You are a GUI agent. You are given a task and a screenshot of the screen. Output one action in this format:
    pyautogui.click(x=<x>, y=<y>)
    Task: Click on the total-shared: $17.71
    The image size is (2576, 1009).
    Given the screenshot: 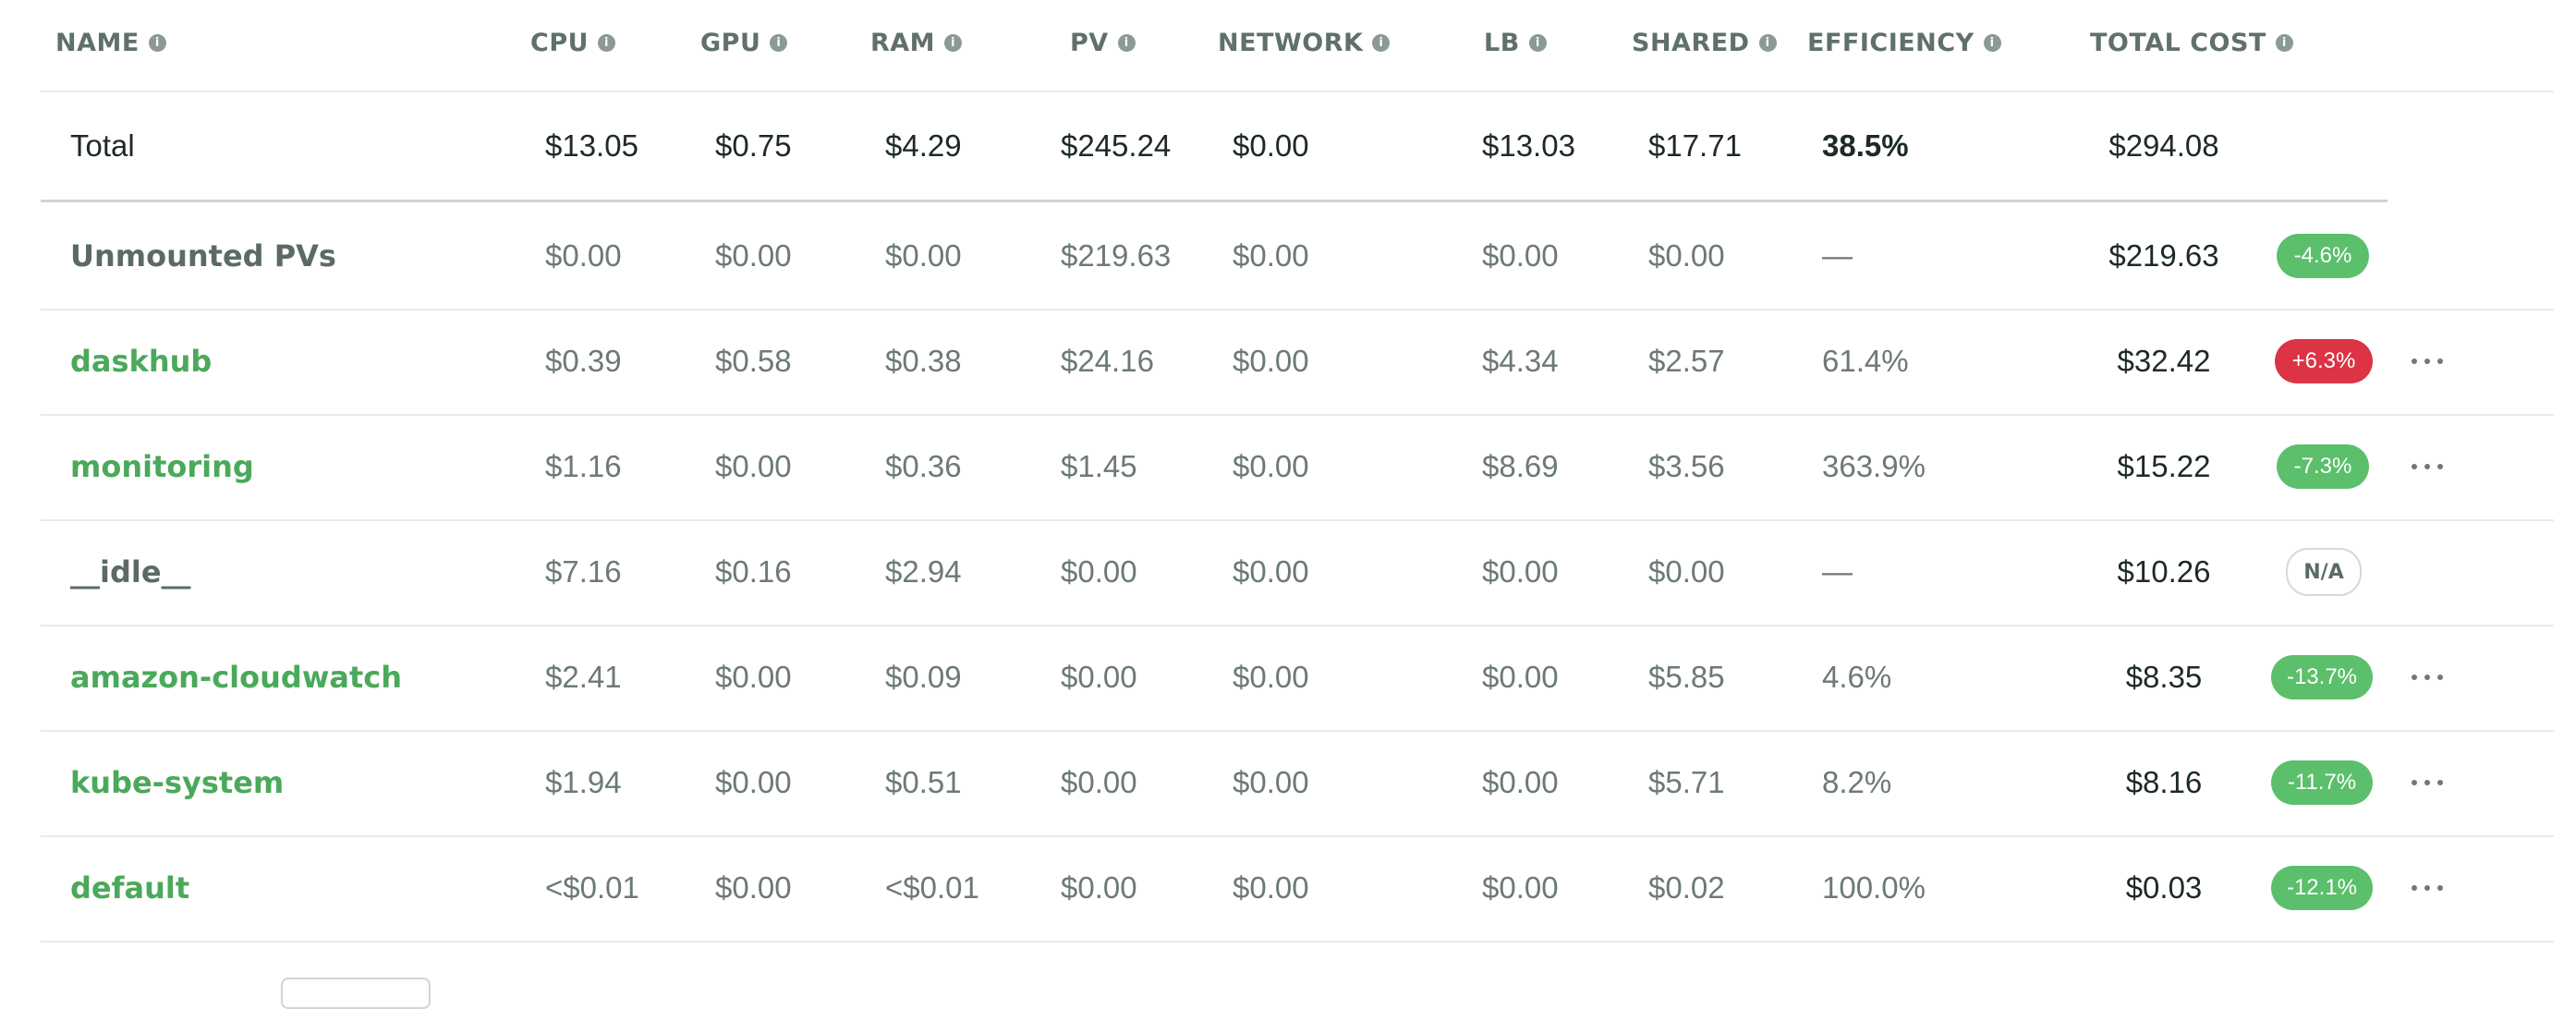 What is the action you would take?
    pyautogui.click(x=1695, y=145)
    